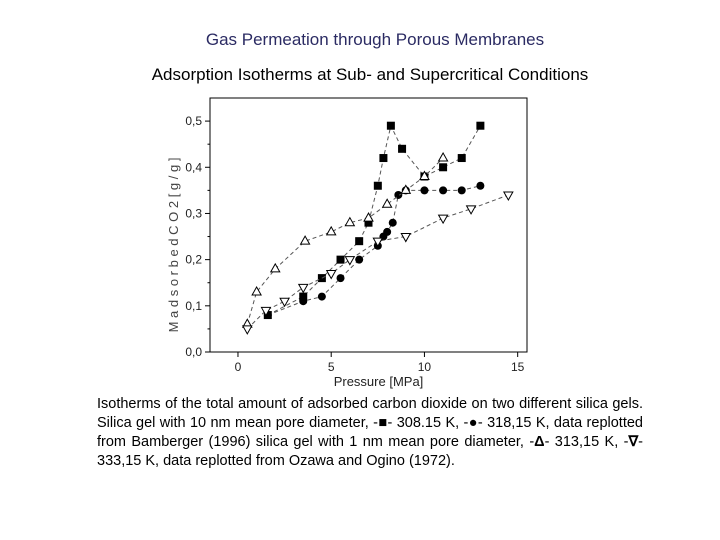 Image resolution: width=720 pixels, height=540 pixels. Describe the element at coordinates (193, 260) in the screenshot. I see `y-tick-label: 0,2` at that location.